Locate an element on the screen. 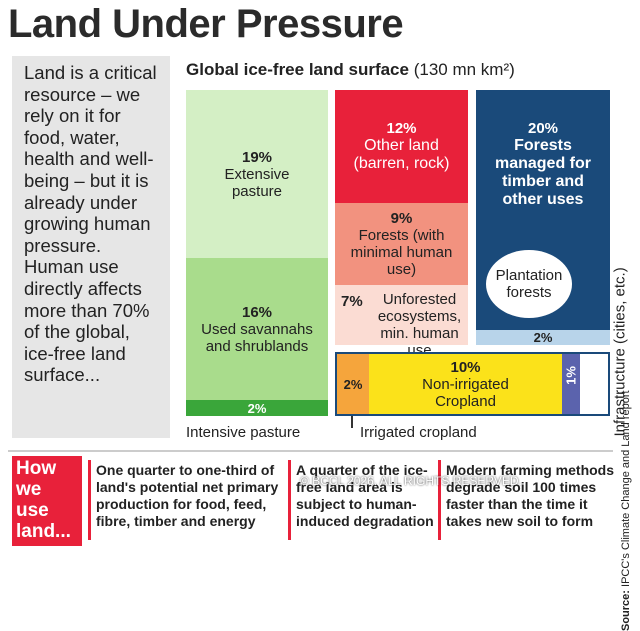 The image size is (640, 631). footer-line is located at coordinates (310, 451).